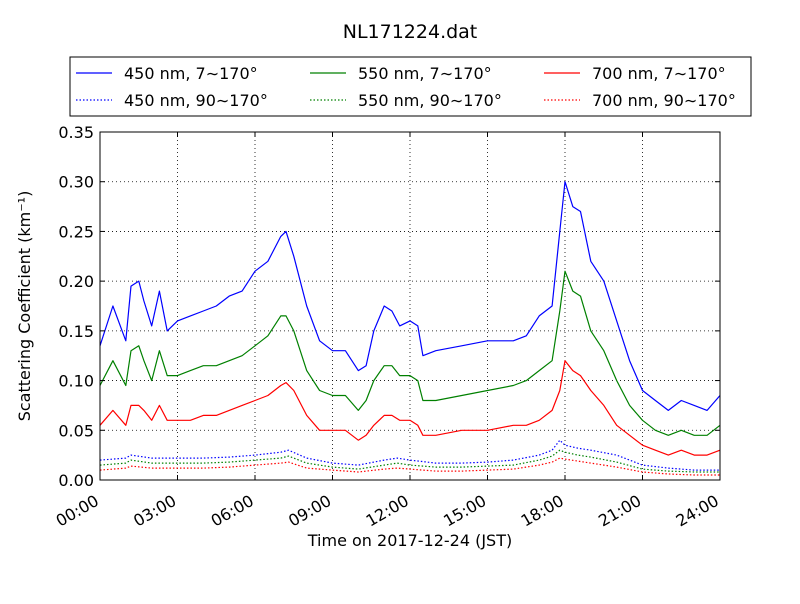 The height and width of the screenshot is (604, 800). Describe the element at coordinates (154, 511) in the screenshot. I see `x-tick-label: 03:00` at that location.